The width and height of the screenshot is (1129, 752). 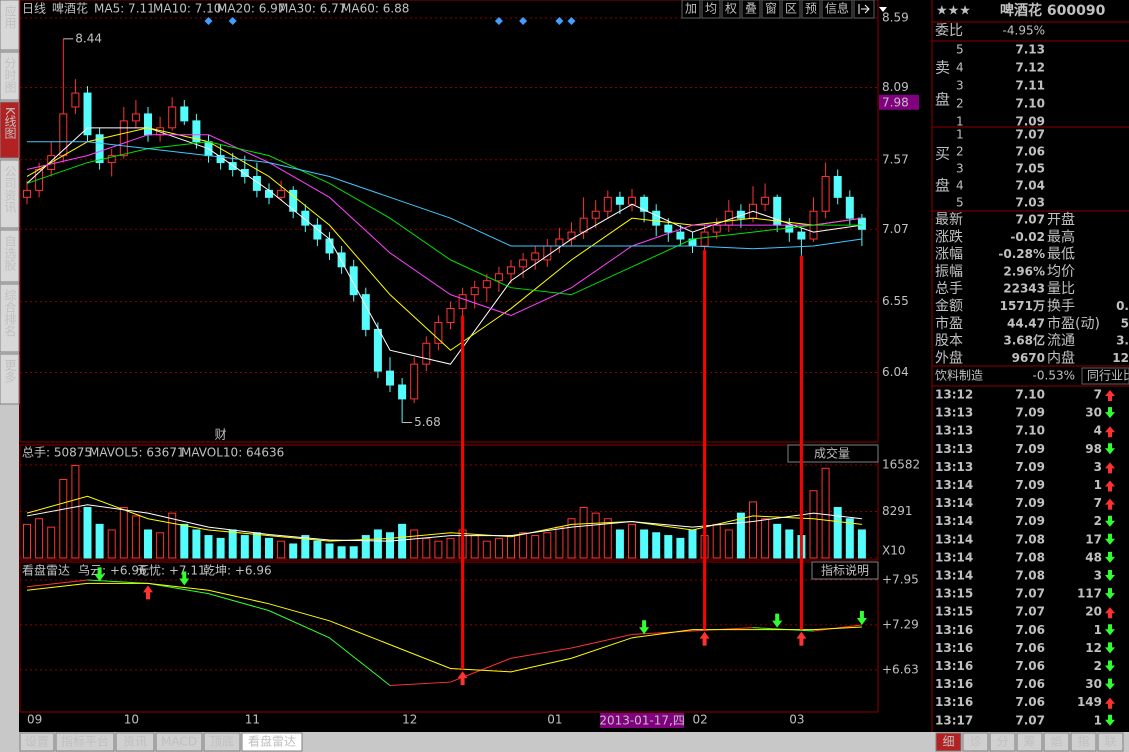 I want to click on indicator-help-label: 指标说明, so click(x=845, y=570).